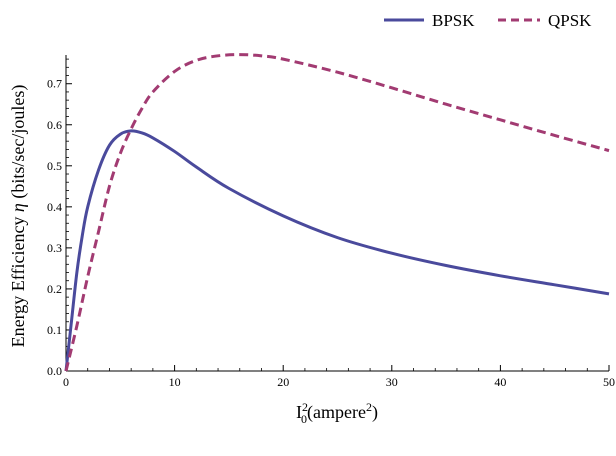  Describe the element at coordinates (305, 407) in the screenshot. I see `x-axis-title-sup: 2` at that location.